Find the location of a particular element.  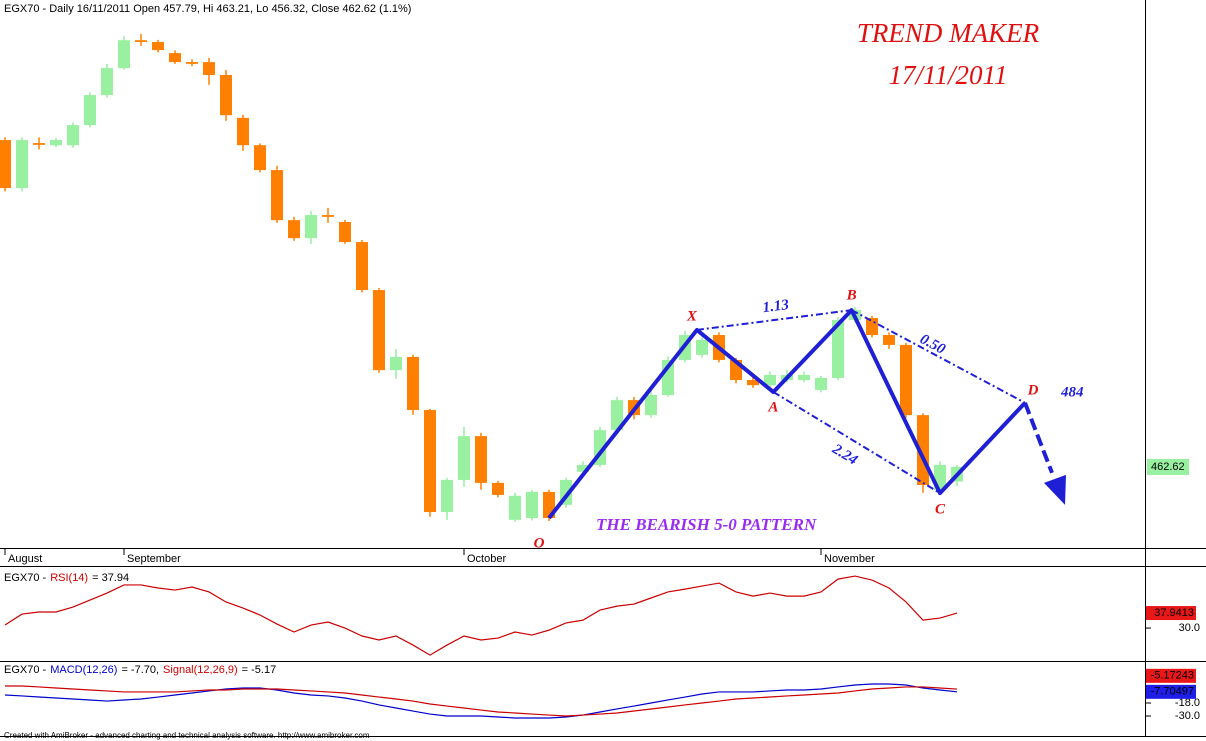

pattern-annotation: THE BEARISH 5-0 PATTERN is located at coordinates (706, 524).